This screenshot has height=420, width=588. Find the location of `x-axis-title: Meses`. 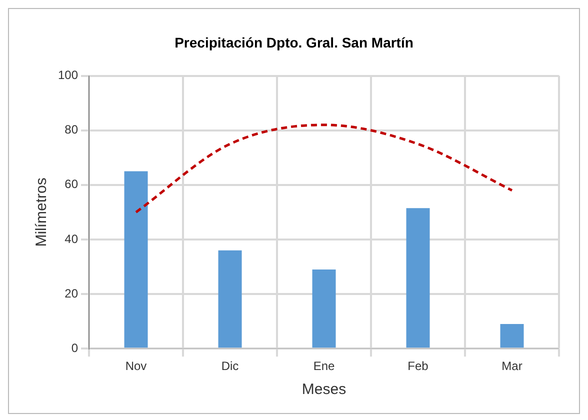

x-axis-title: Meses is located at coordinates (324, 389).